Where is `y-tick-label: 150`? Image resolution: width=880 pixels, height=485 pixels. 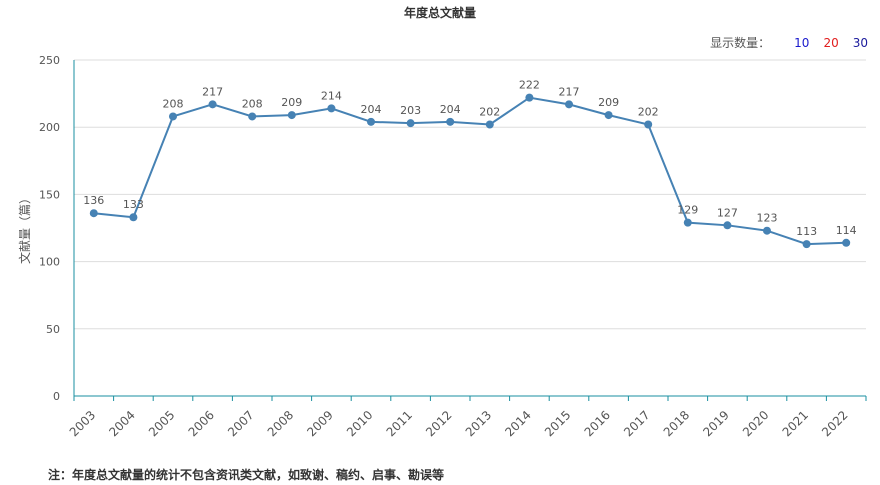 y-tick-label: 150 is located at coordinates (49, 194).